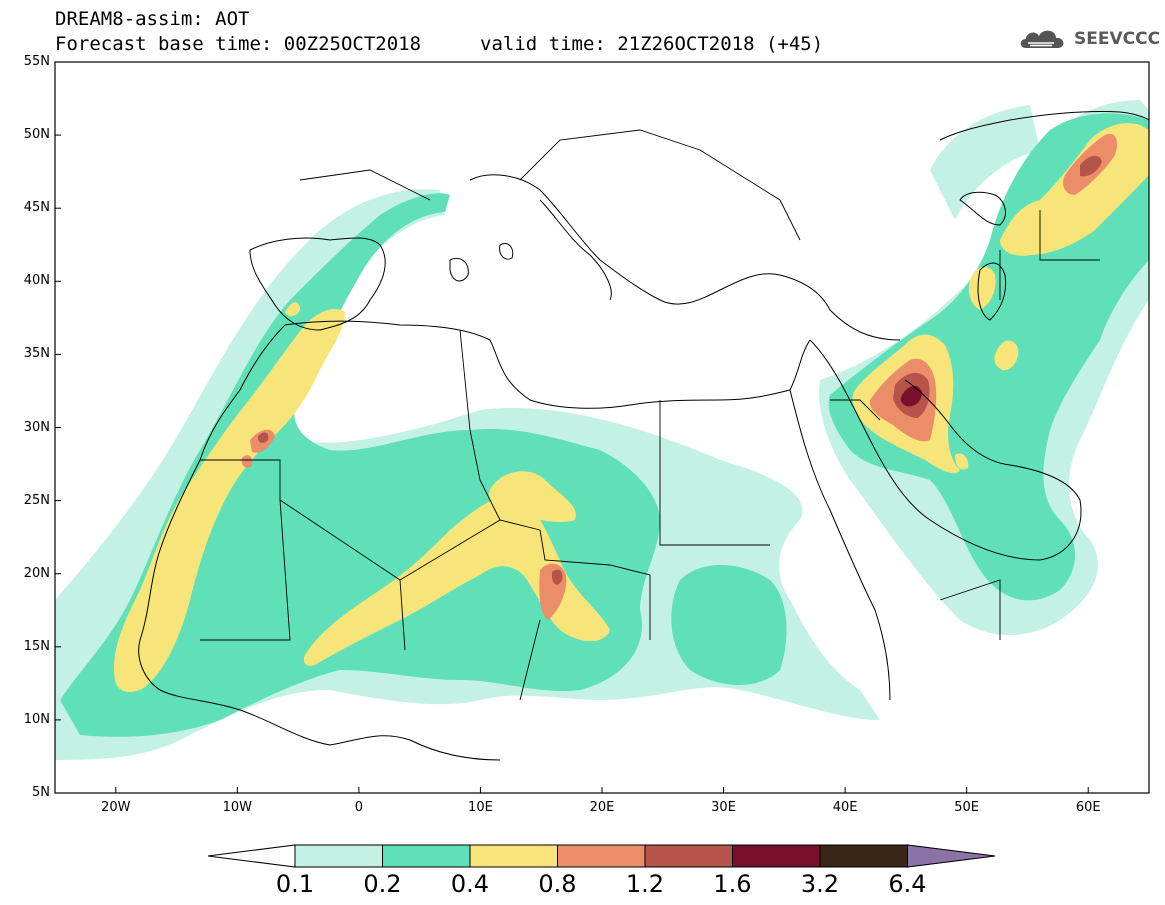 The image size is (1165, 905). What do you see at coordinates (41, 792) in the screenshot?
I see `lat-tick-label: 5N` at bounding box center [41, 792].